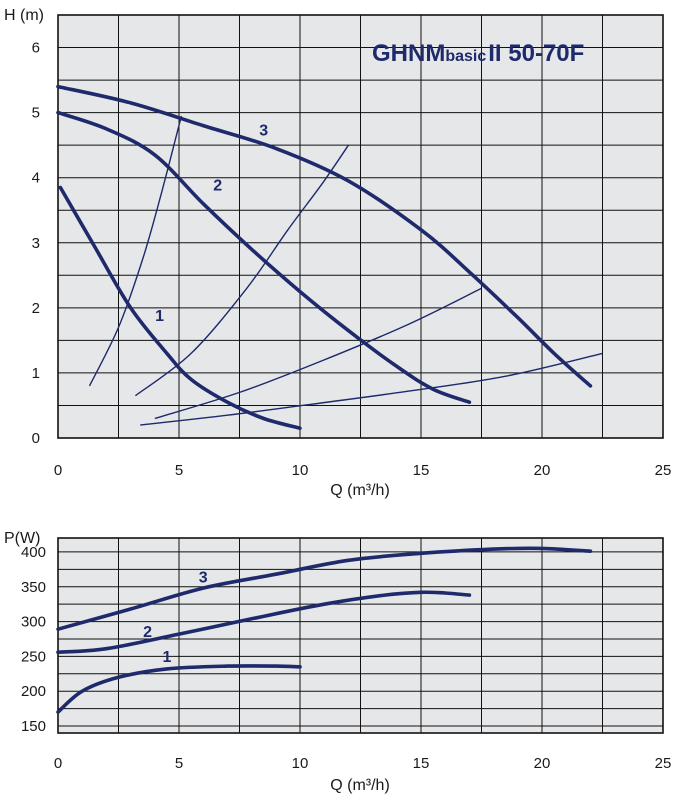  What do you see at coordinates (408, 53) in the screenshot?
I see `title-main: GHNM` at bounding box center [408, 53].